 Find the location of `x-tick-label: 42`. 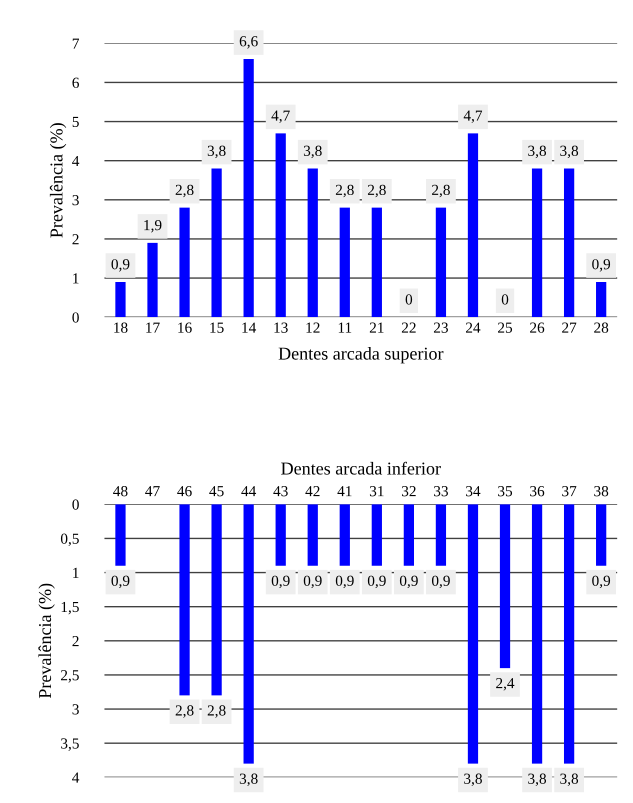

x-tick-label: 42 is located at coordinates (312, 491).